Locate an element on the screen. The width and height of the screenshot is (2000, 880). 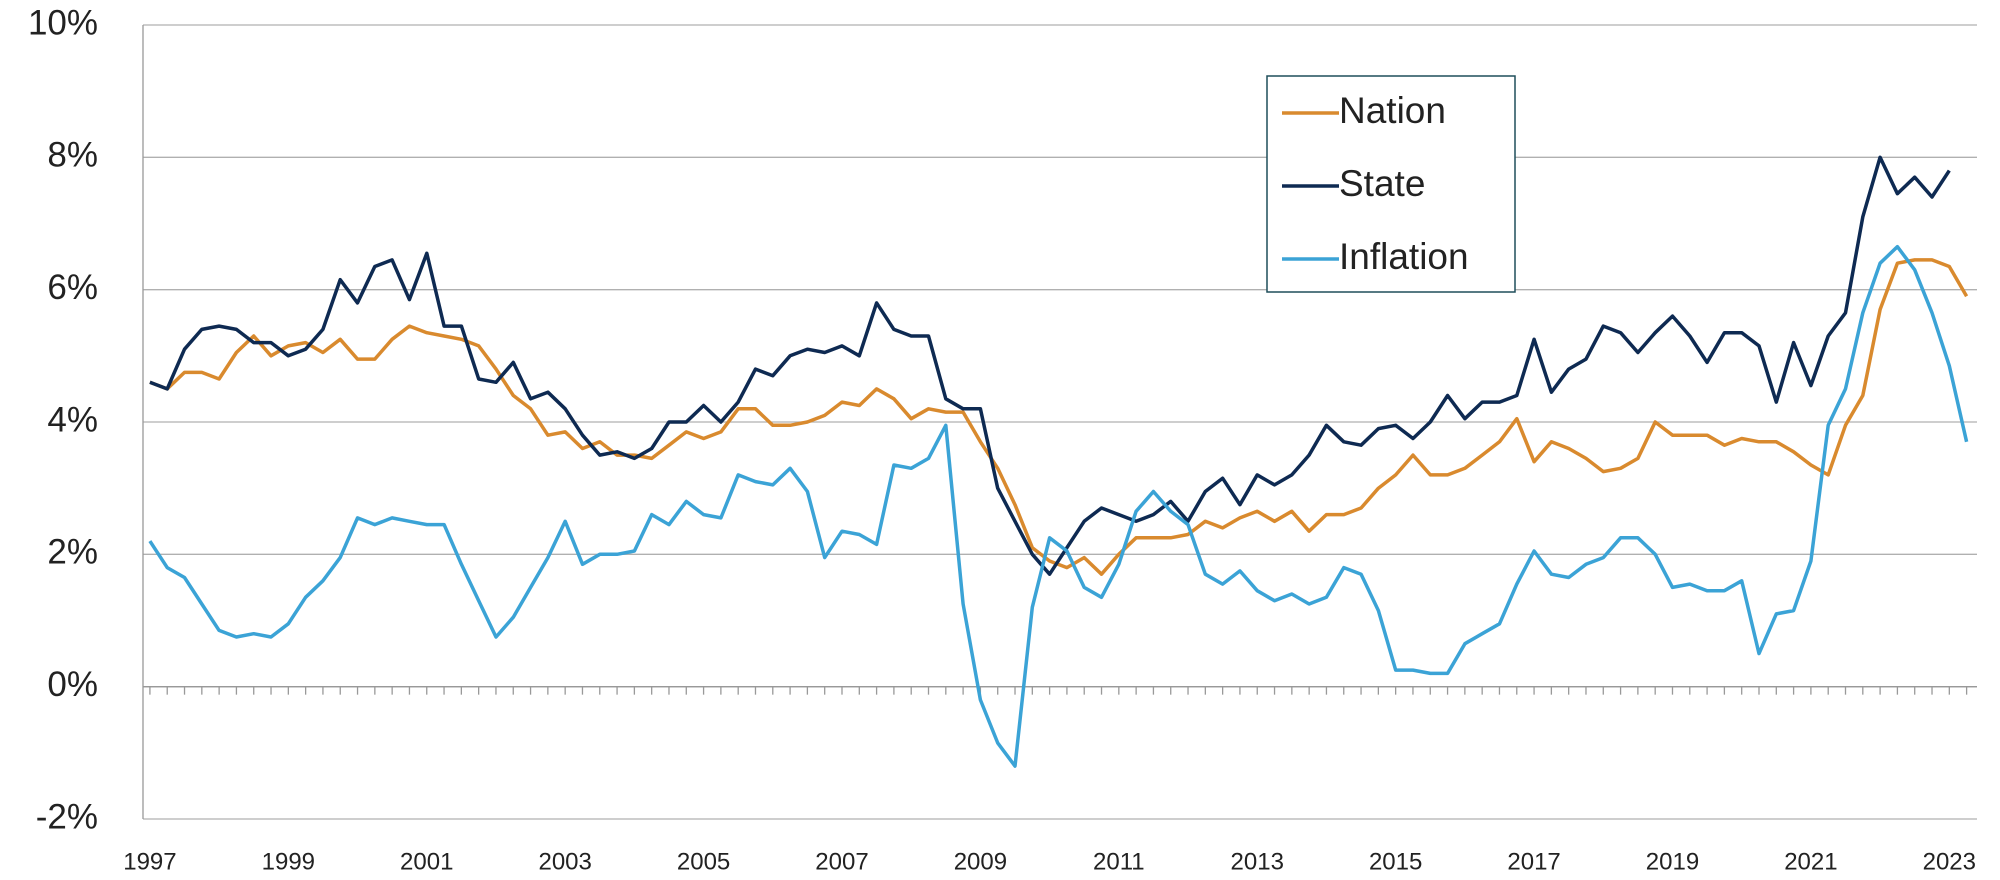
y-tick-label: 10% is located at coordinates (63, 22).